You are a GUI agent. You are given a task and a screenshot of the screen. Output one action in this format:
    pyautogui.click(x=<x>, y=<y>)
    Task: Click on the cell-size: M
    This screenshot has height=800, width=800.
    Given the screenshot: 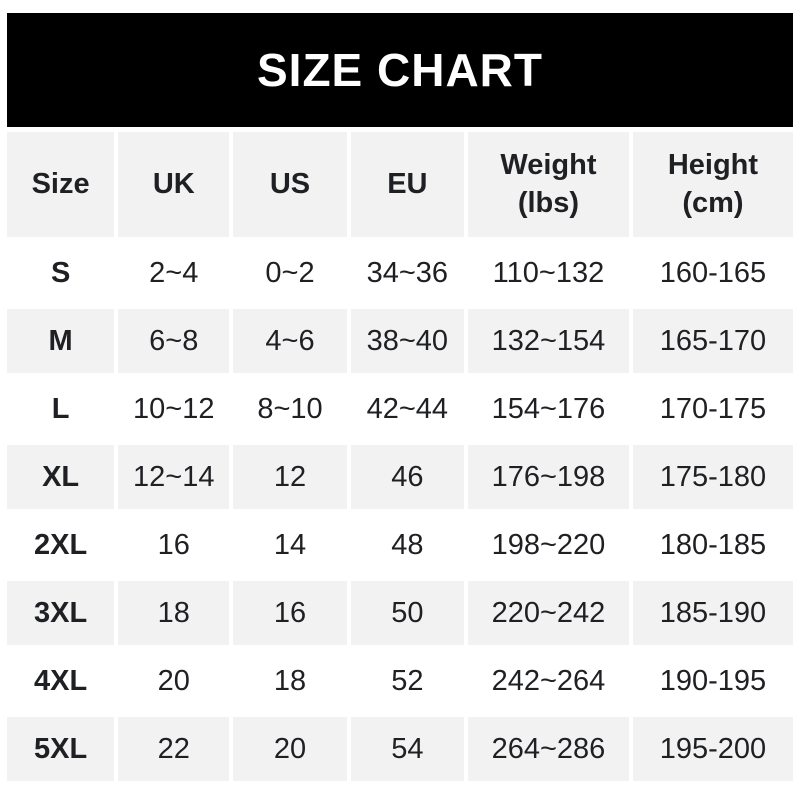 What is the action you would take?
    pyautogui.click(x=61, y=341)
    